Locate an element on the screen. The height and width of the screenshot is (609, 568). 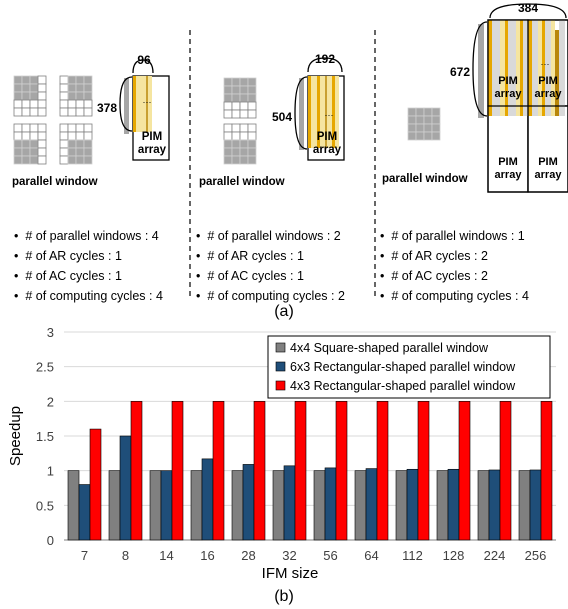
x-tick-label: 256 is located at coordinates (536, 555).